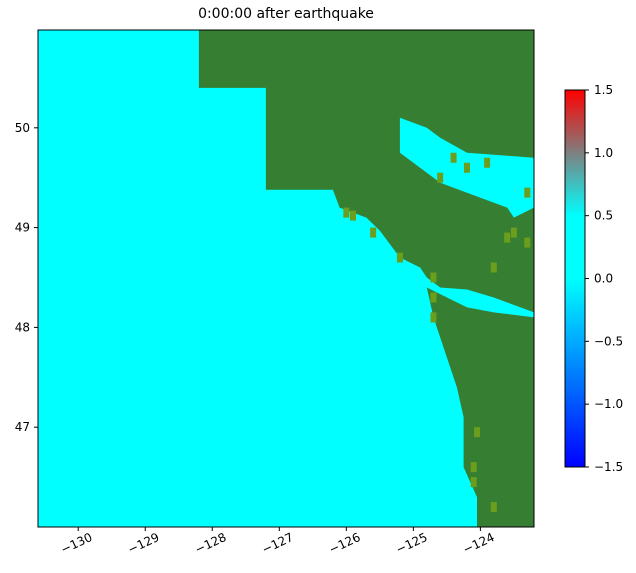  I want to click on y-tick-label: 48, so click(22, 327).